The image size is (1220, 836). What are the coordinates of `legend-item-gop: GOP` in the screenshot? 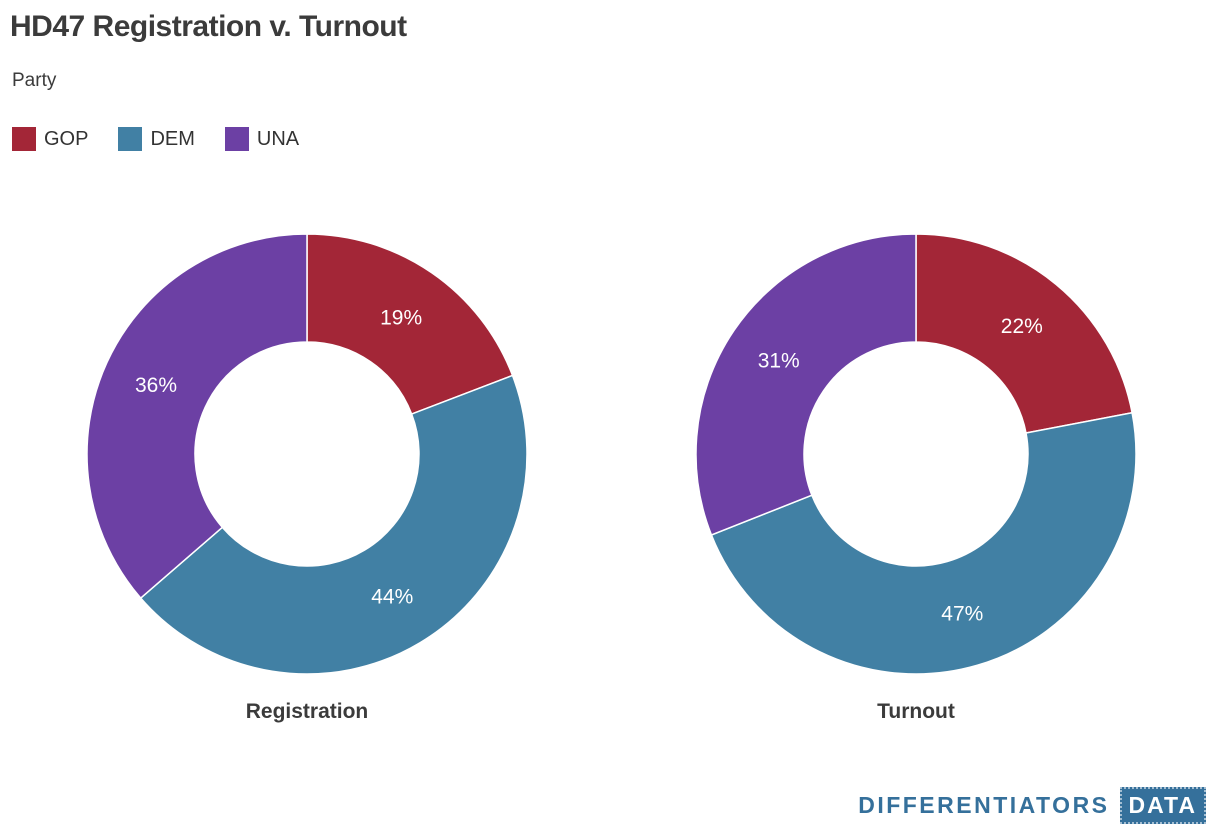 It's located at (50, 139).